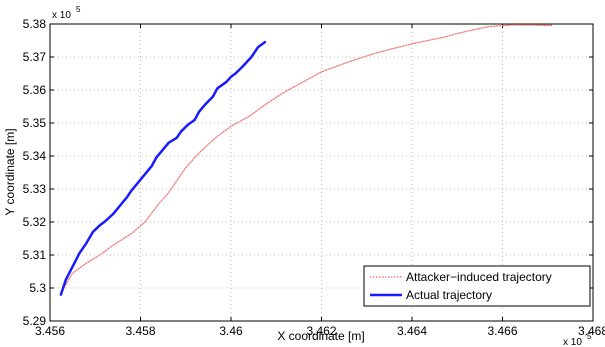  What do you see at coordinates (35, 255) in the screenshot?
I see `y-tick-label: 5.31` at bounding box center [35, 255].